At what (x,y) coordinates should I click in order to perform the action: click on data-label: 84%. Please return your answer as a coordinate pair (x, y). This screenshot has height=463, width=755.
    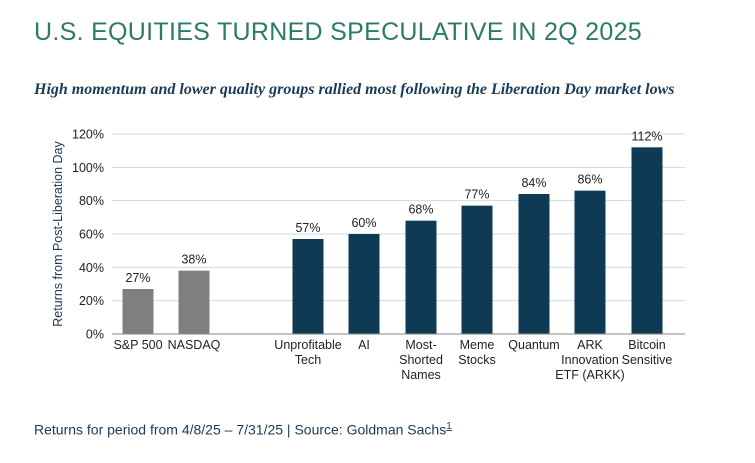
    Looking at the image, I should click on (533, 183).